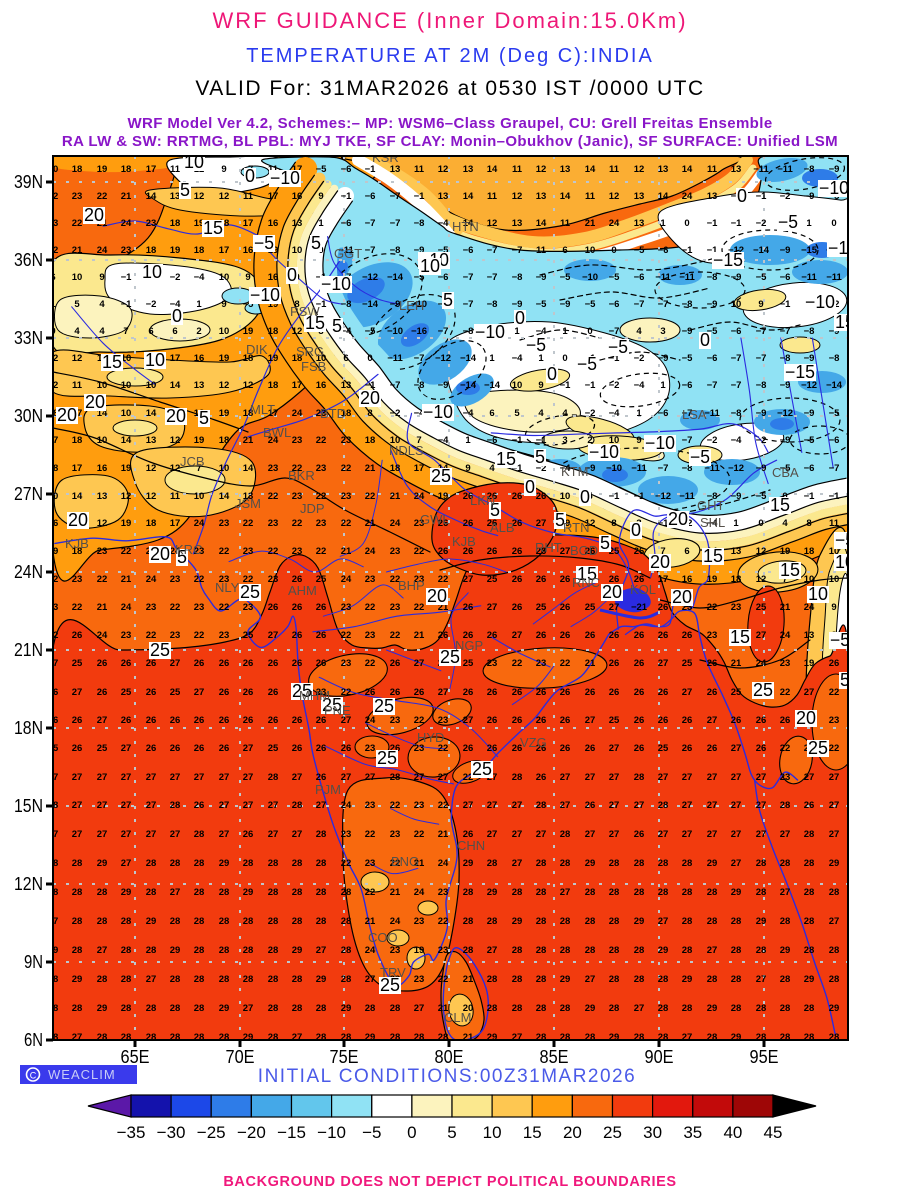 The width and height of the screenshot is (900, 1200). What do you see at coordinates (310, 351) in the screenshot?
I see `svg-text: SRG` at bounding box center [310, 351].